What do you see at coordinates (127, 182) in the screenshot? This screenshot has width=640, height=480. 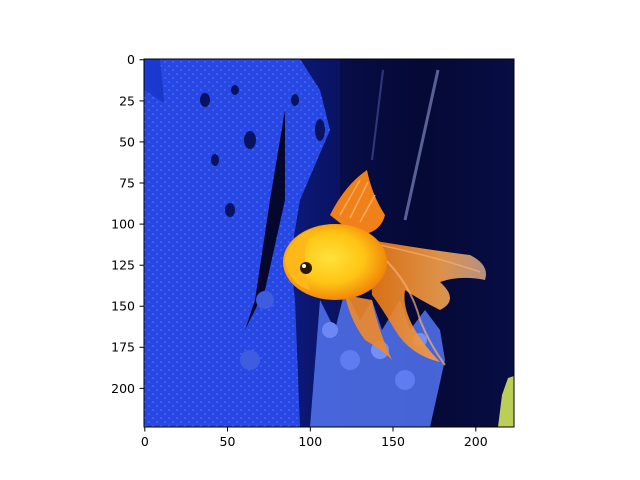 I see `y-tick-label: 75` at bounding box center [127, 182].